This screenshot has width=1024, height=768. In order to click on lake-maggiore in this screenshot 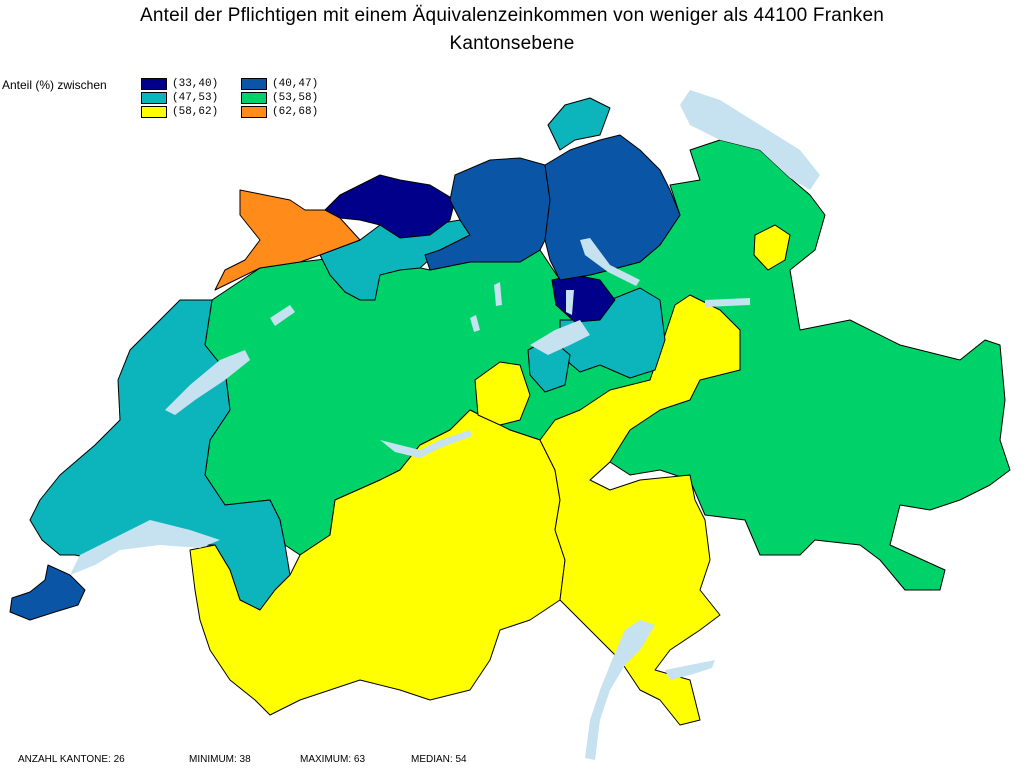, I will do `click(620, 690)`.